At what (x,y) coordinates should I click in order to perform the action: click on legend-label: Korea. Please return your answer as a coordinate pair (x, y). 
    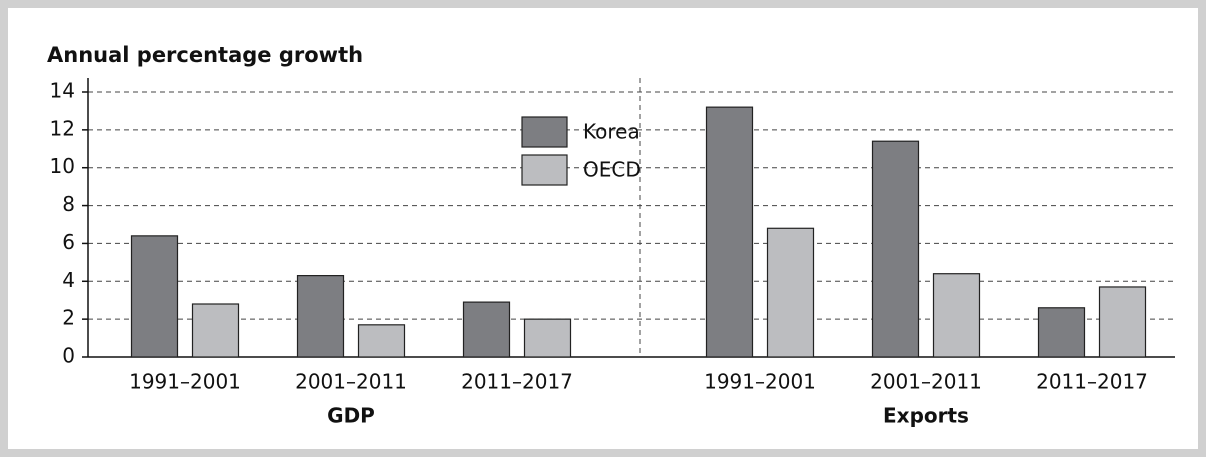
    Looking at the image, I should click on (611, 132).